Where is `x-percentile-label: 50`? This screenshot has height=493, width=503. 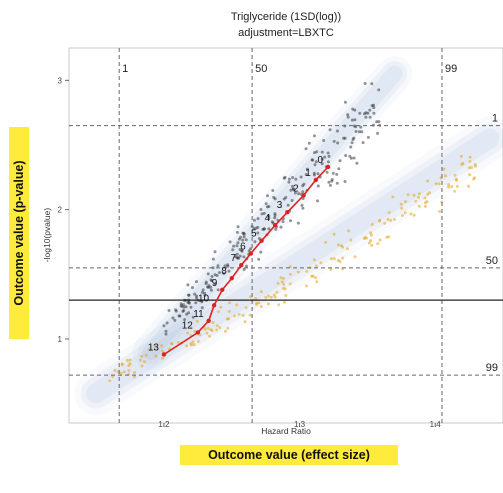
x-percentile-label: 50 is located at coordinates (261, 69).